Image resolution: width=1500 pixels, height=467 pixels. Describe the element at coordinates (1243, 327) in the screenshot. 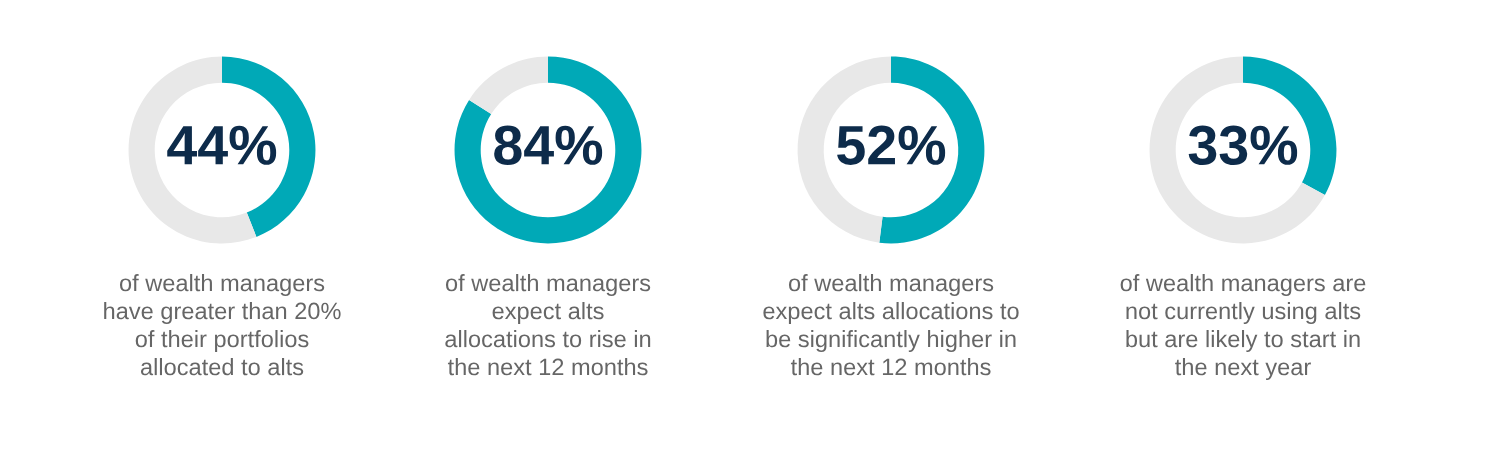

I see `text: of wealth managers are not currently using alts but are likely to start in the next year` at that location.